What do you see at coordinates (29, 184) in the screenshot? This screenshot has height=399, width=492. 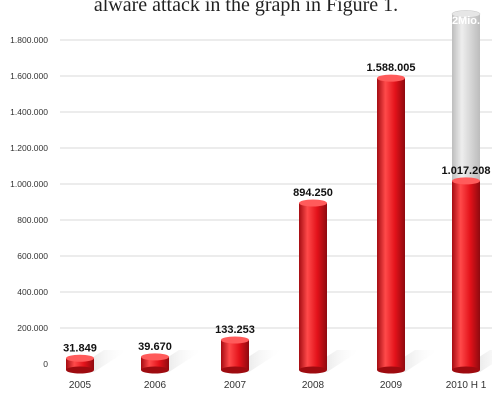 I see `y-tick-label: 1.000.000` at bounding box center [29, 184].